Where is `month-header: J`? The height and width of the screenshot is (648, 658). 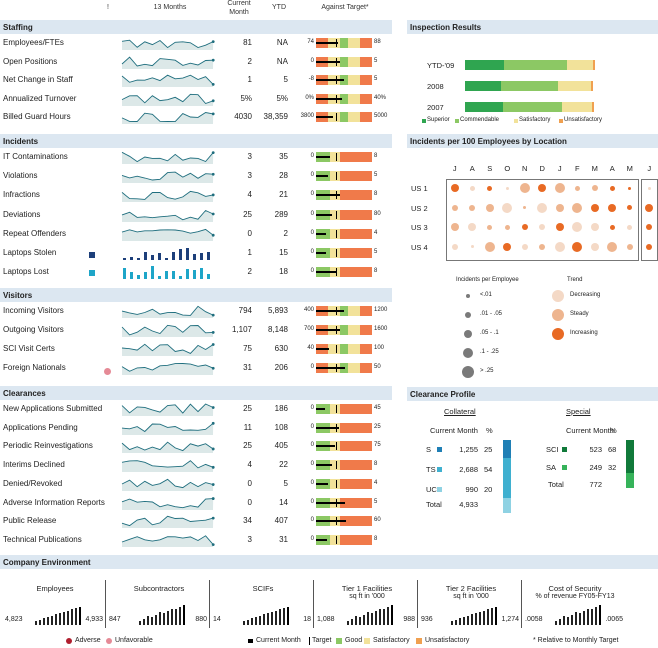
month-header: J is located at coordinates (454, 168).